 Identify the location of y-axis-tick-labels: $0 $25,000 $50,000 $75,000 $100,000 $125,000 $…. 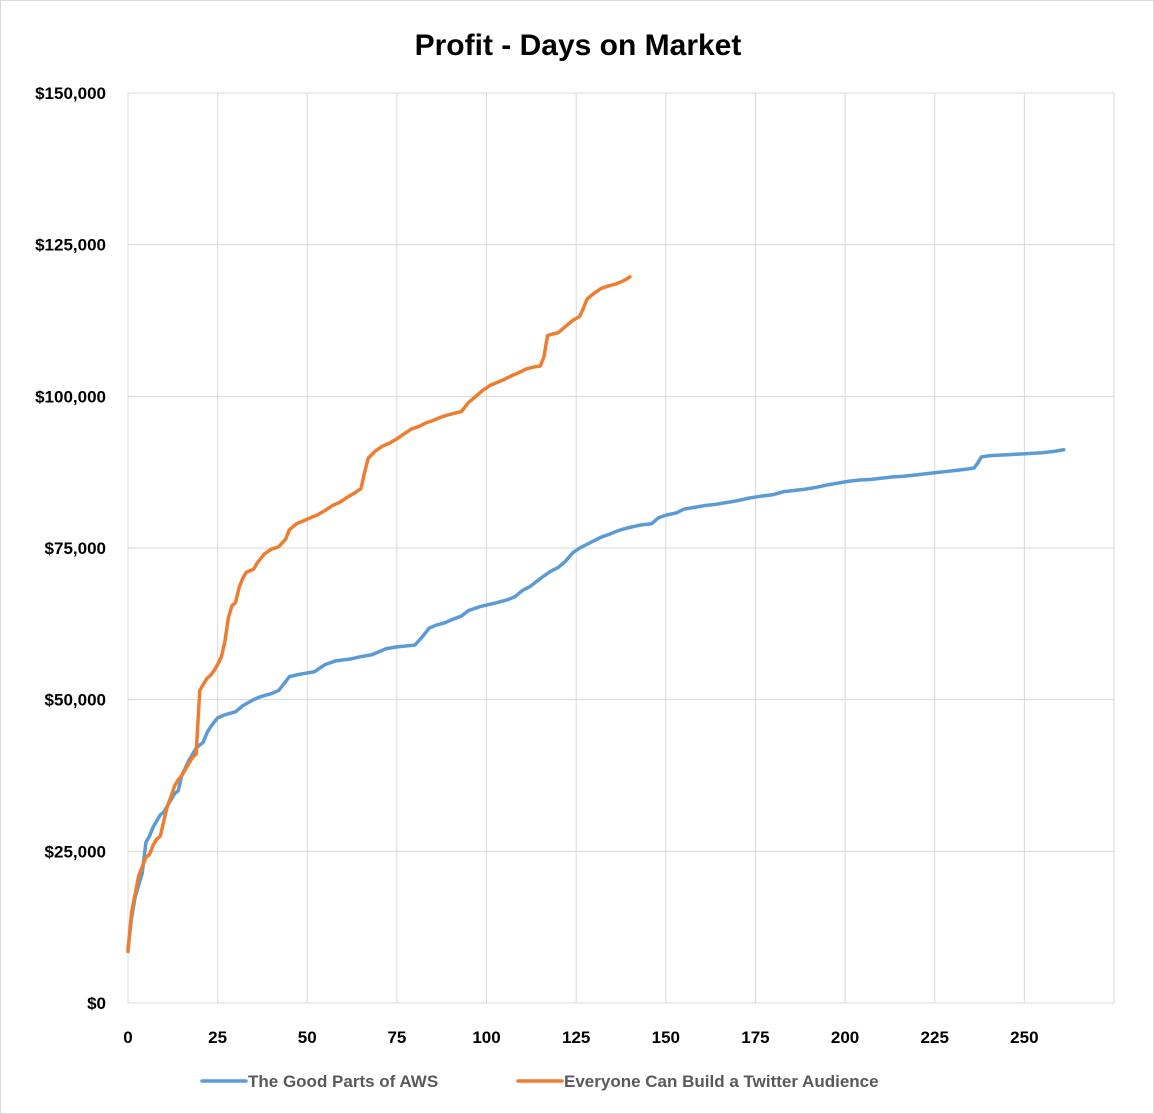
(70, 548).